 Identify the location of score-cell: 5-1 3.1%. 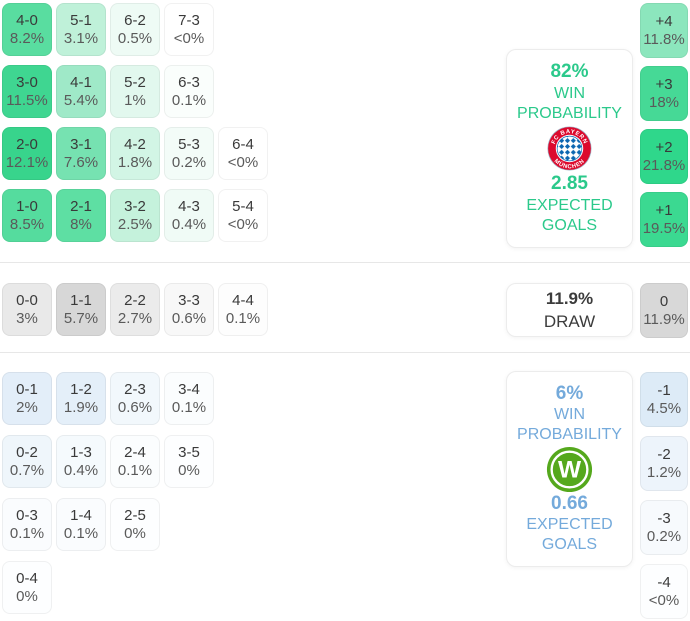
(81, 29).